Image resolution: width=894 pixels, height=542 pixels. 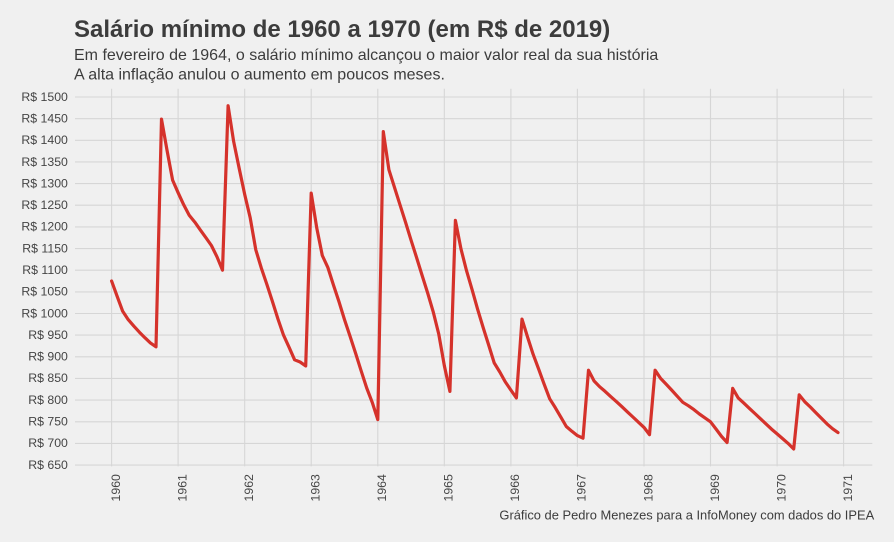 What do you see at coordinates (48, 443) in the screenshot?
I see `svg-text: R$ 700` at bounding box center [48, 443].